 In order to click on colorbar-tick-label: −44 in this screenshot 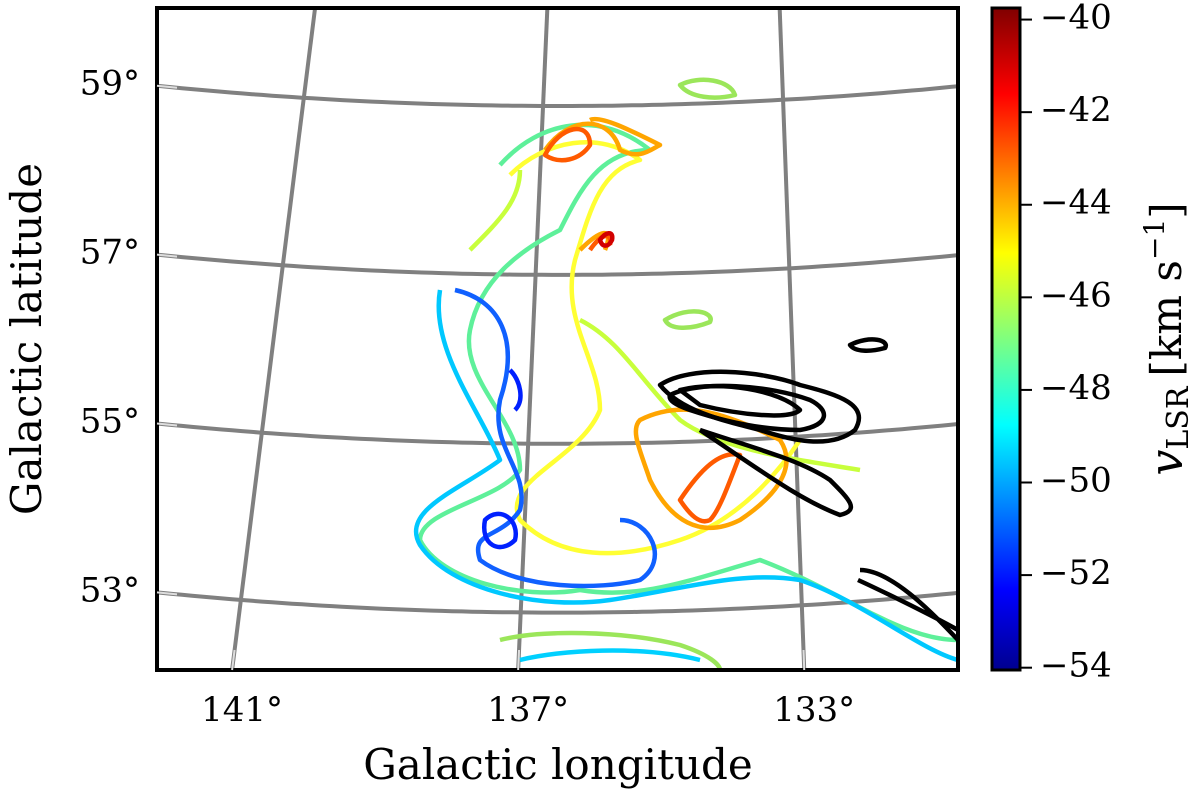, I will do `click(1076, 203)`.